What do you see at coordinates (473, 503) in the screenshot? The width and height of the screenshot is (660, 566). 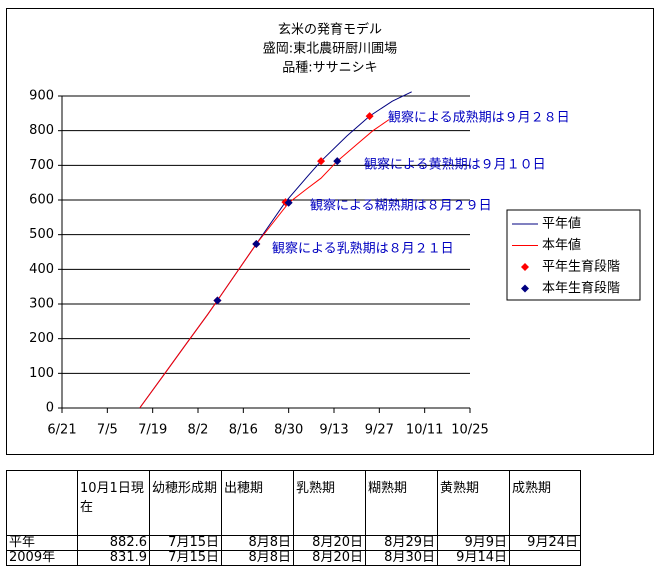 I see `table-cell: 黄熟期` at bounding box center [473, 503].